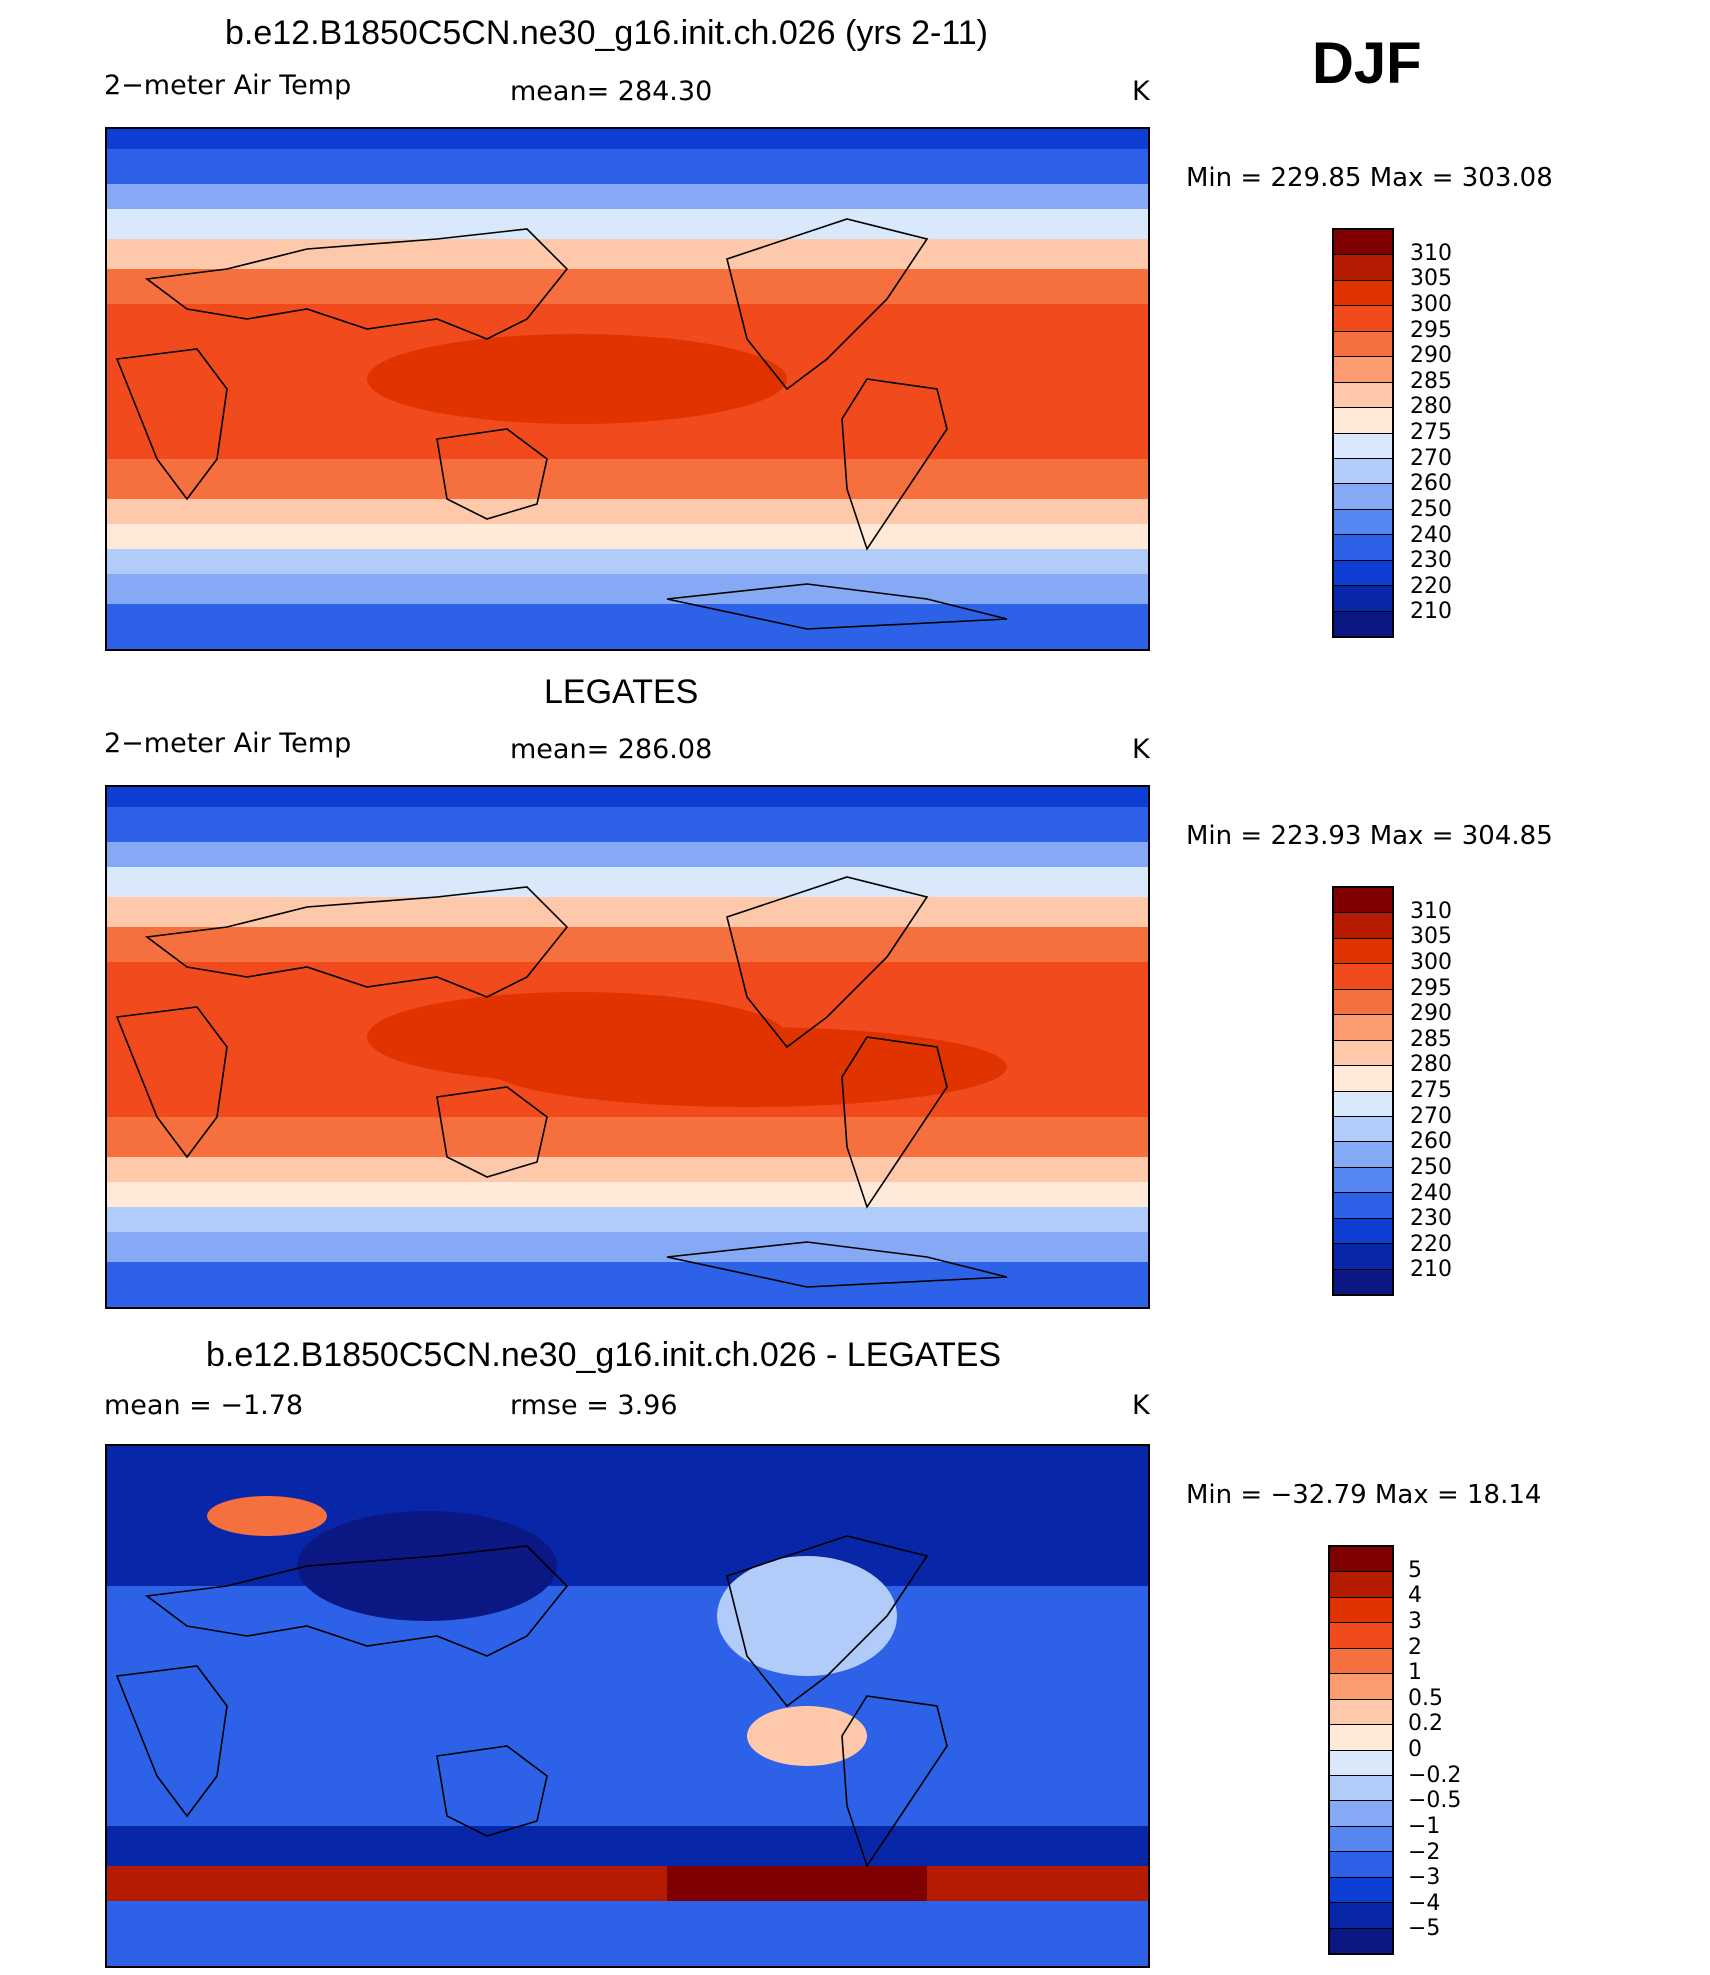  I want to click on colorbar-tick-label: 230, so click(1431, 561).